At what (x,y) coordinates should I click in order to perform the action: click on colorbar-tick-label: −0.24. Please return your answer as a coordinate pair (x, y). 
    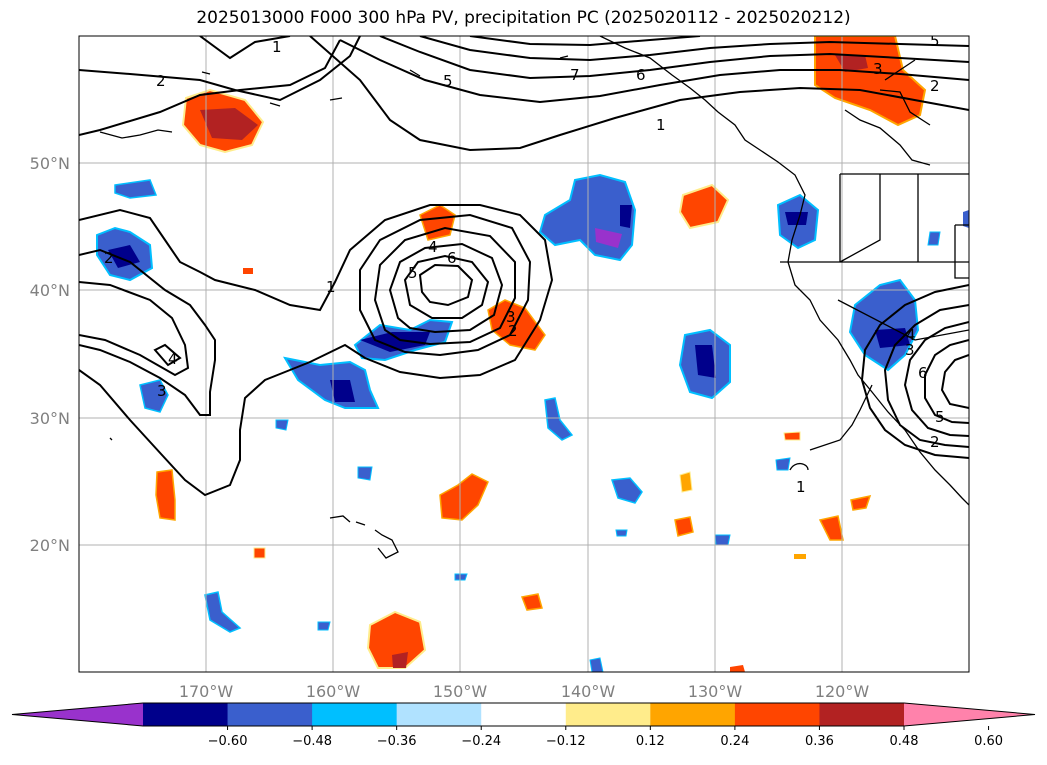
    Looking at the image, I should click on (481, 741).